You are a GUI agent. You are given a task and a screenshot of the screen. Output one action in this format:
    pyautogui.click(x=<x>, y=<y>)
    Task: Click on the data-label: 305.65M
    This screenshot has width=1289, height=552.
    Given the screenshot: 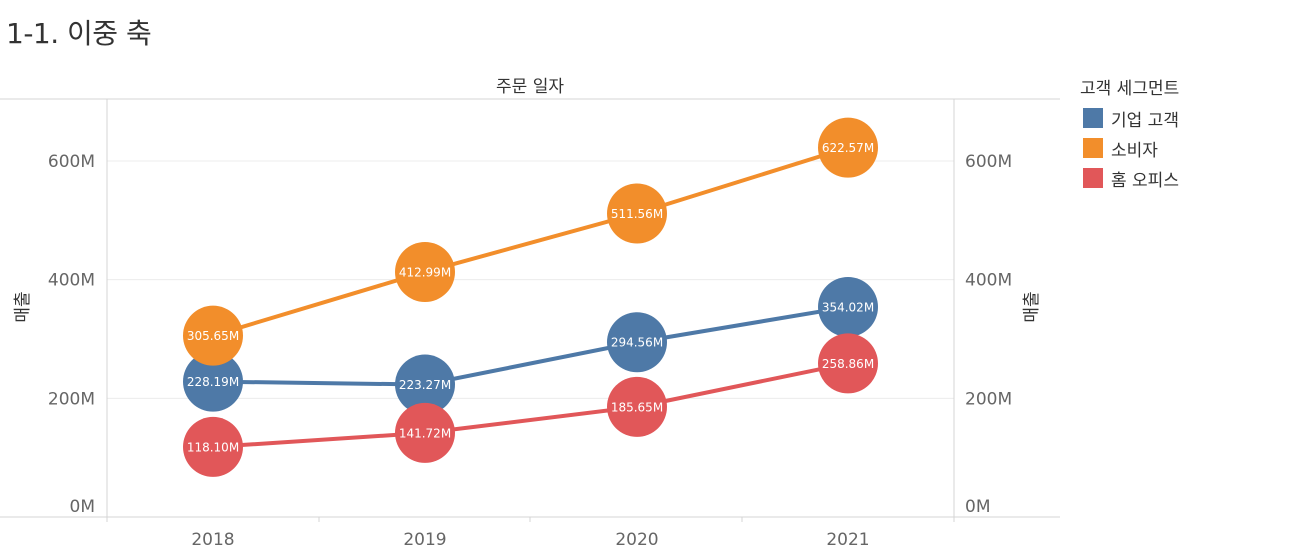 What is the action you would take?
    pyautogui.click(x=213, y=336)
    